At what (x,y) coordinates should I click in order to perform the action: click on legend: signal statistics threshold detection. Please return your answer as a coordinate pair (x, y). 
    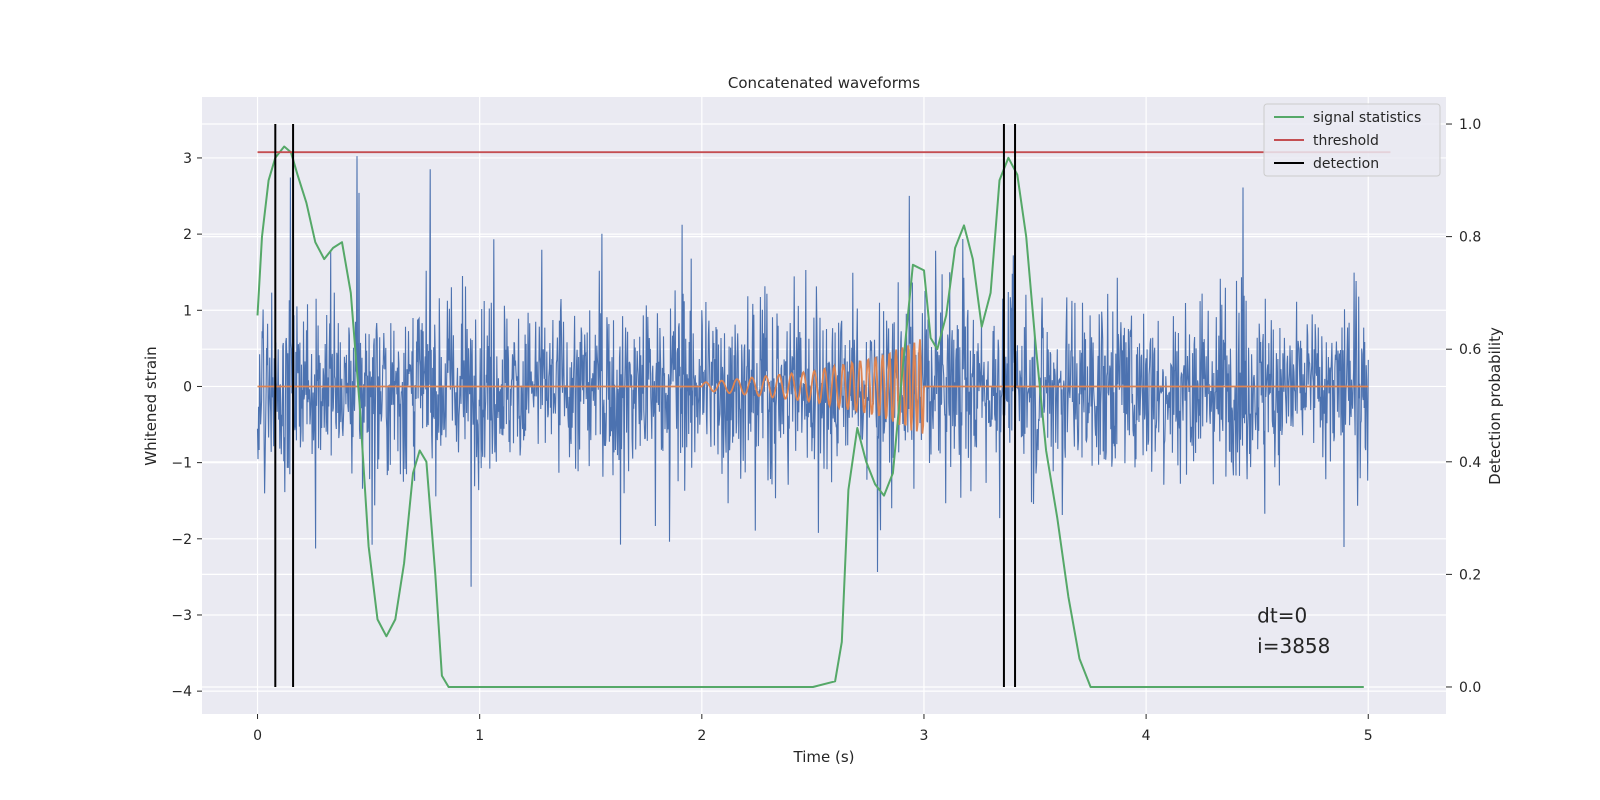
    Looking at the image, I should click on (1352, 140).